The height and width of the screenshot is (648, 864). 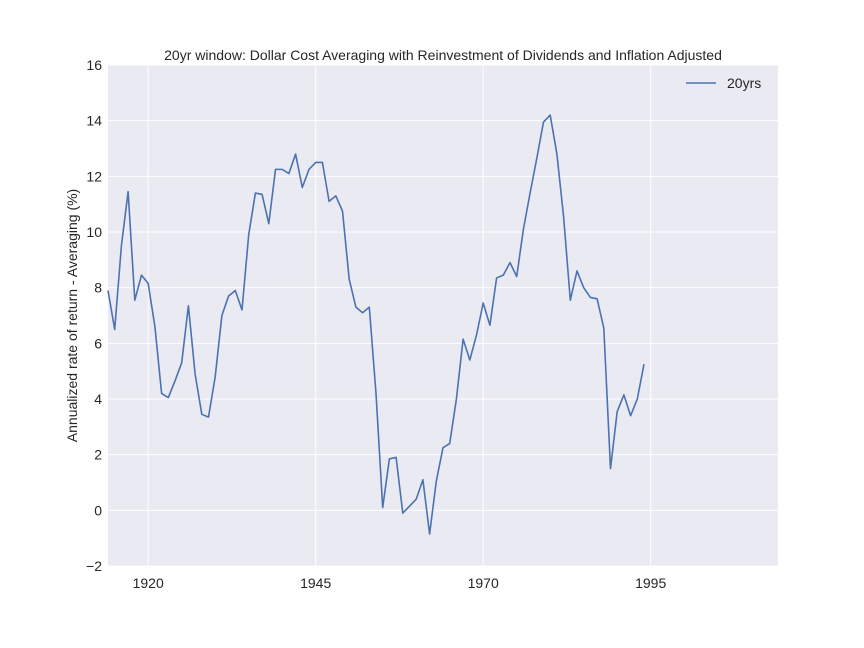 I want to click on x-tick-label: 1920, so click(x=148, y=583).